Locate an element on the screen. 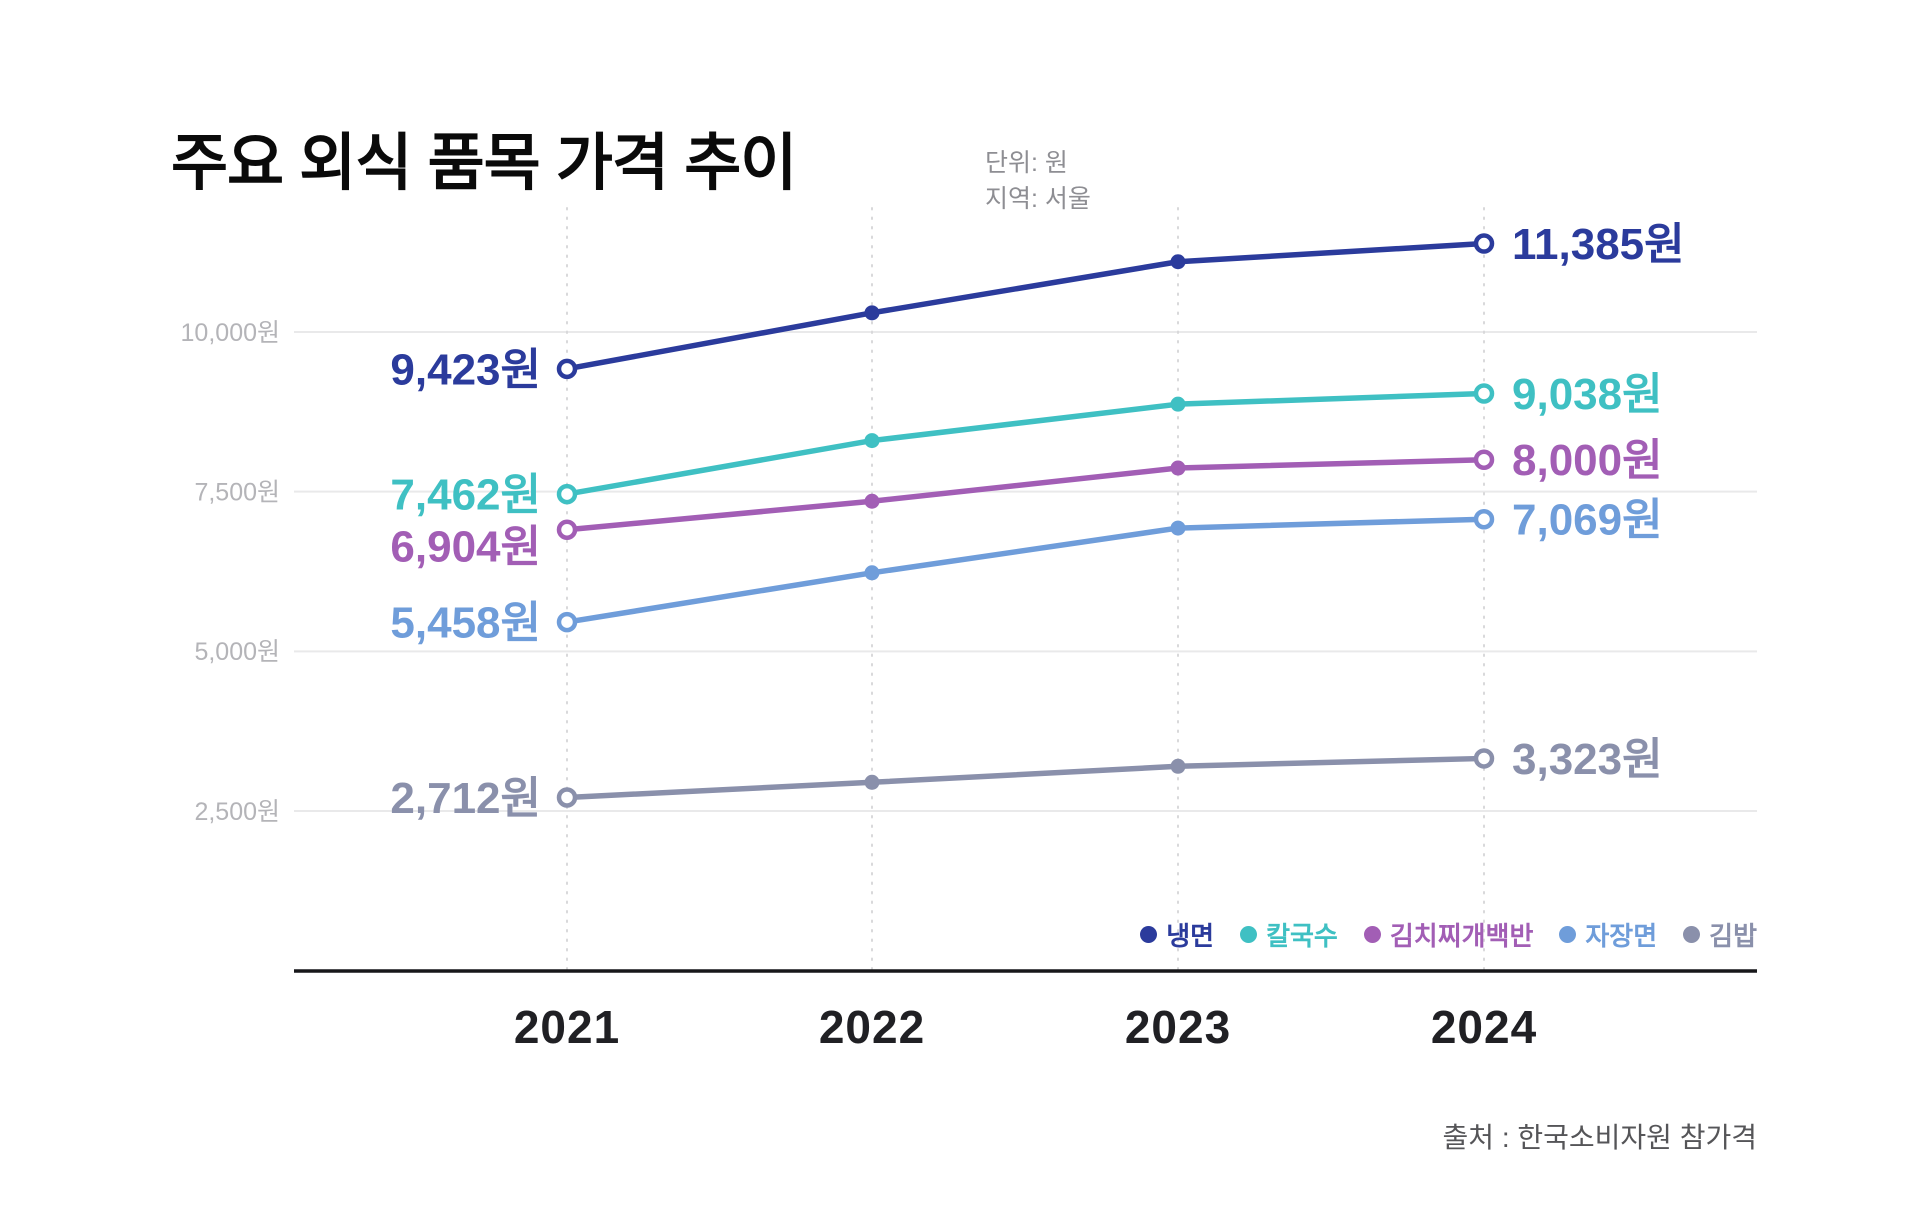 The image size is (1920, 1214). start-value-label-자장면: 5,458원 is located at coordinates (465, 622).